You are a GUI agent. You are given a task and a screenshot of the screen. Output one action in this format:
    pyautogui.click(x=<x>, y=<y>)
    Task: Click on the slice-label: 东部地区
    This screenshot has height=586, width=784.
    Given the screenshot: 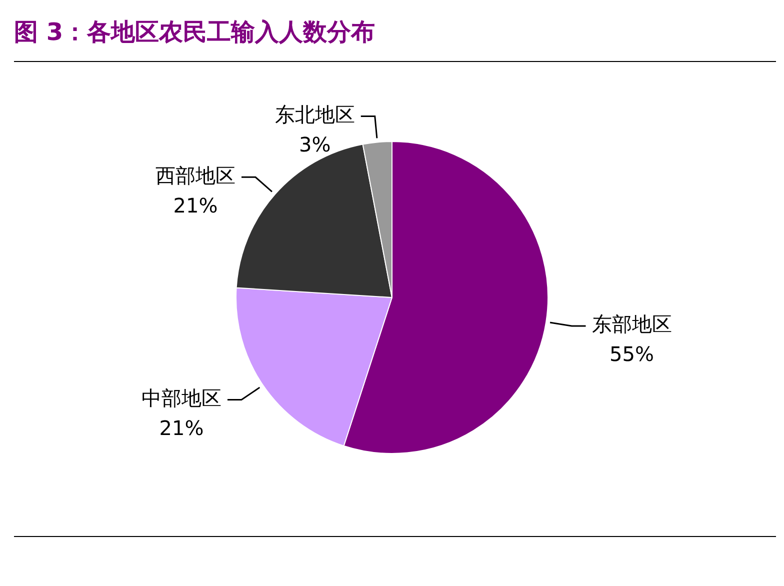 What is the action you would take?
    pyautogui.click(x=632, y=324)
    